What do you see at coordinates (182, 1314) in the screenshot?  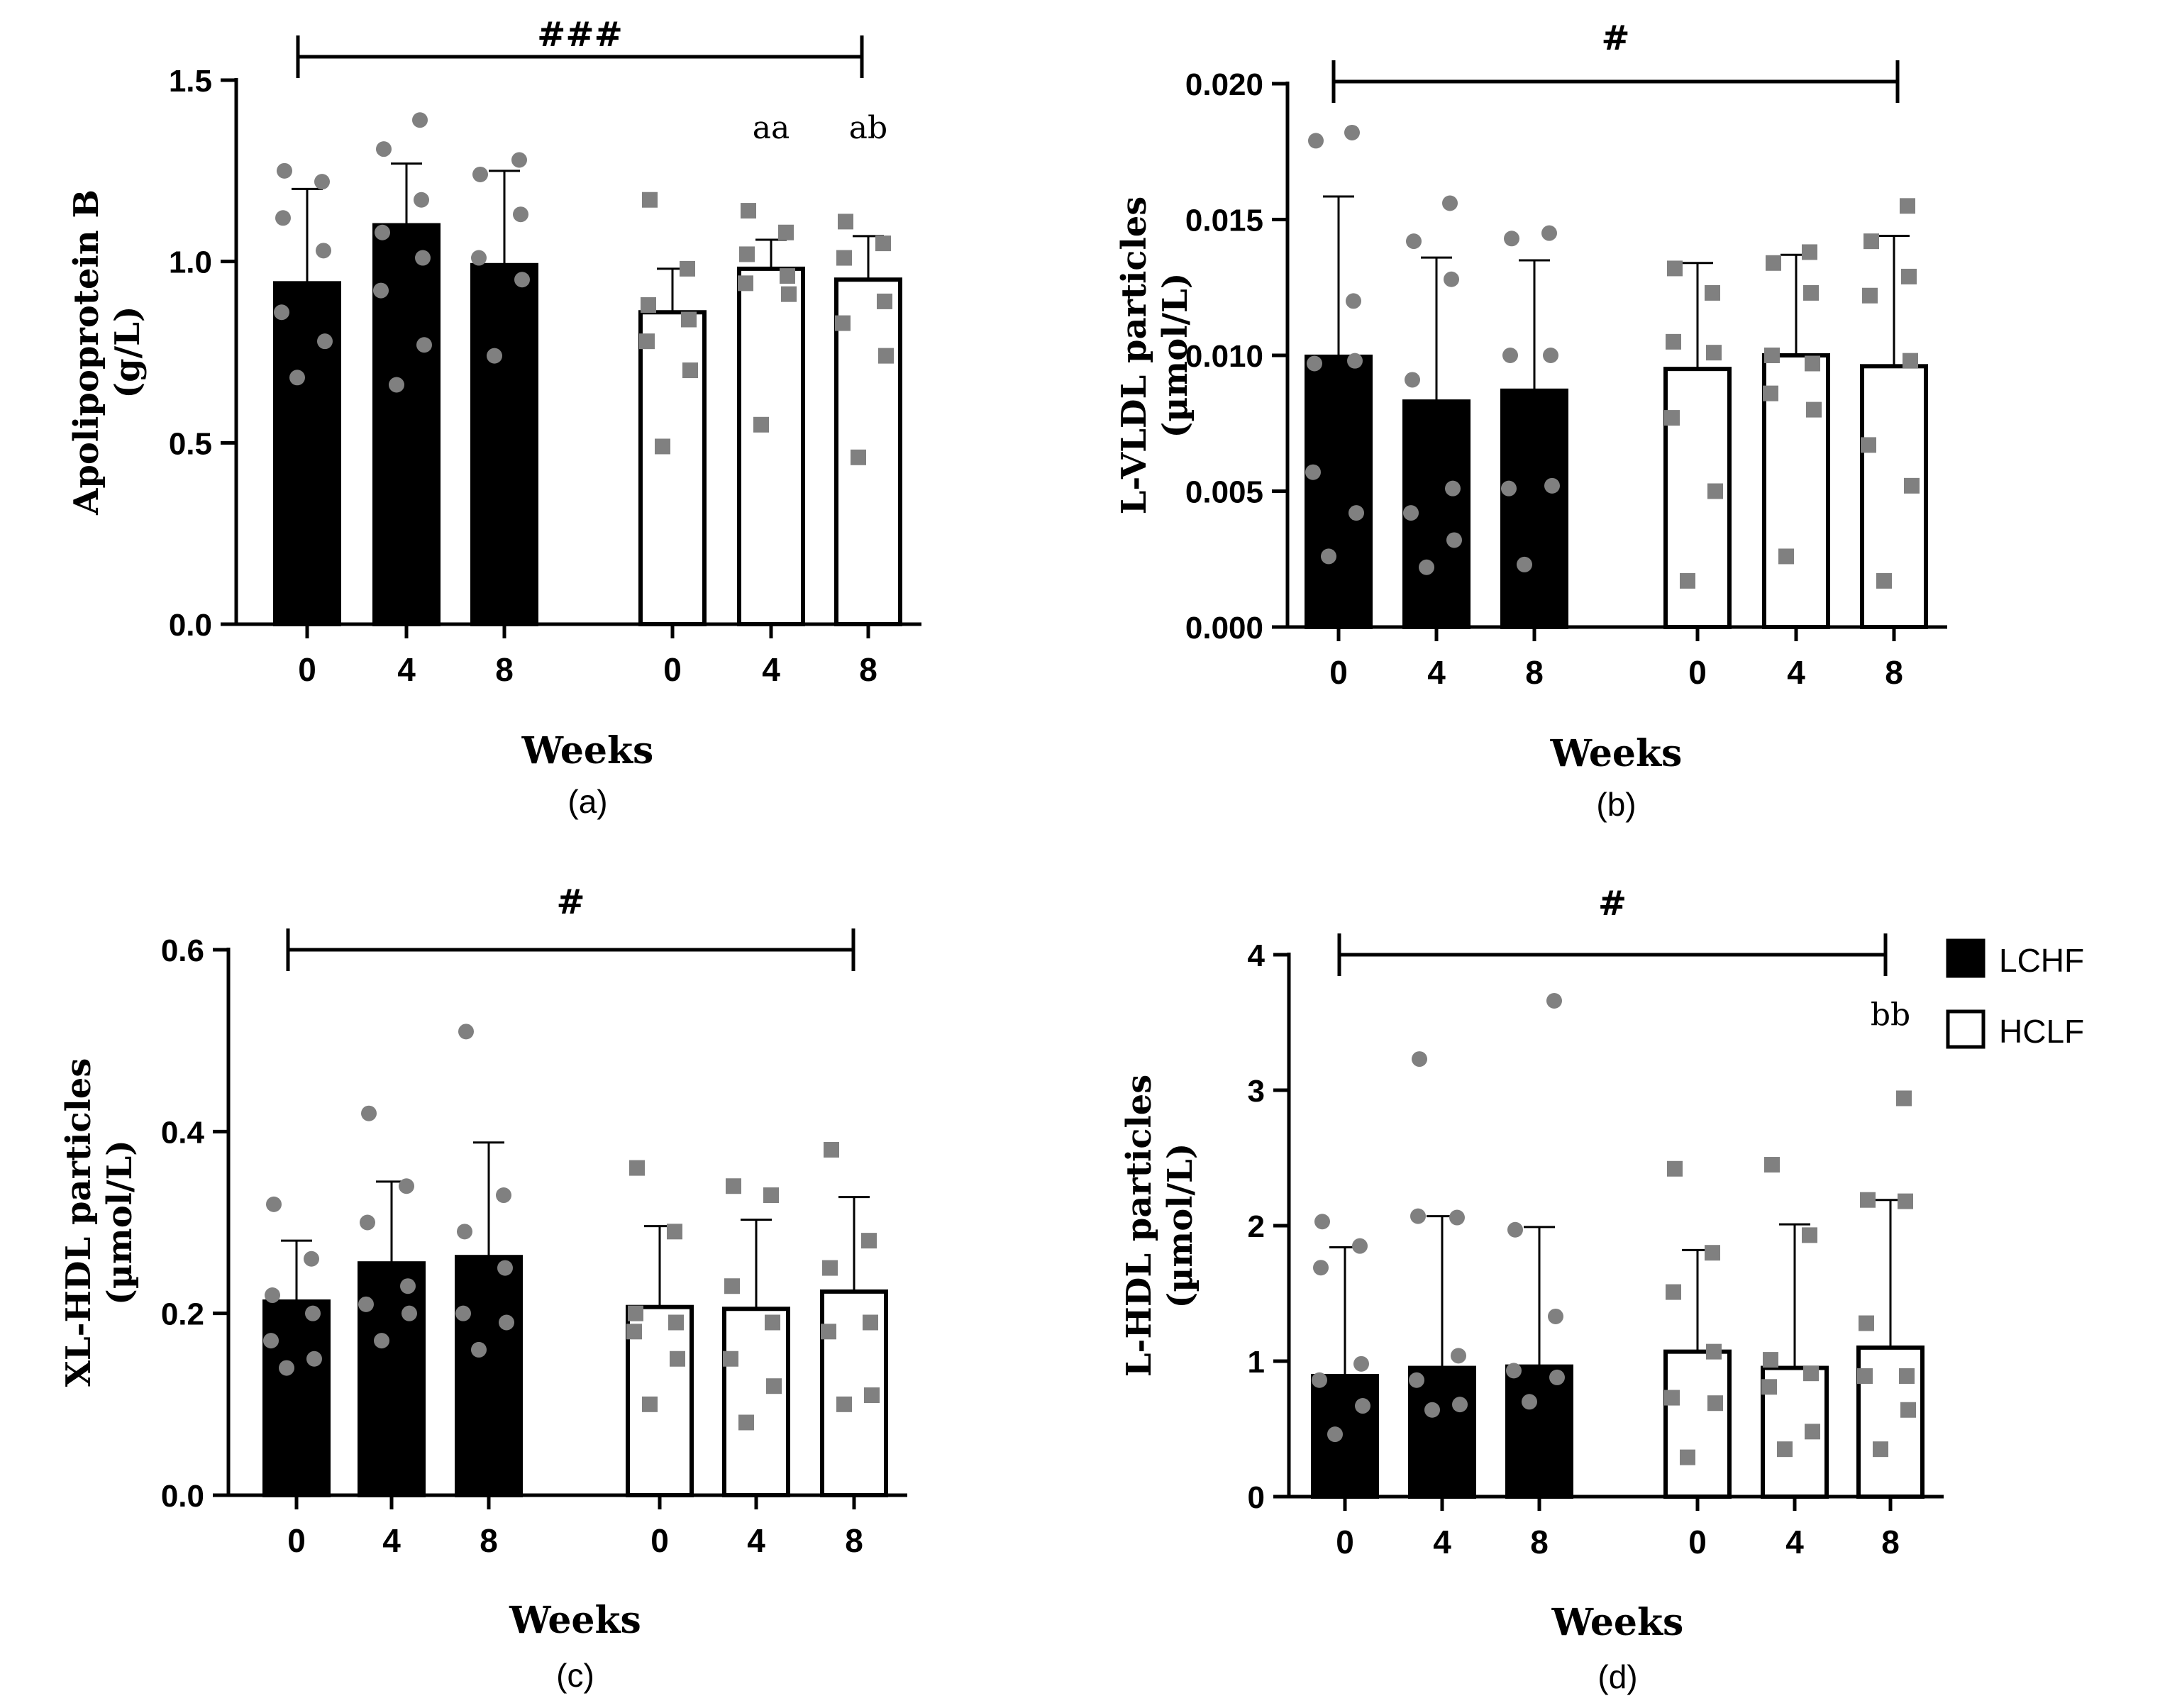 I see `y-tick-label: 0.2` at bounding box center [182, 1314].